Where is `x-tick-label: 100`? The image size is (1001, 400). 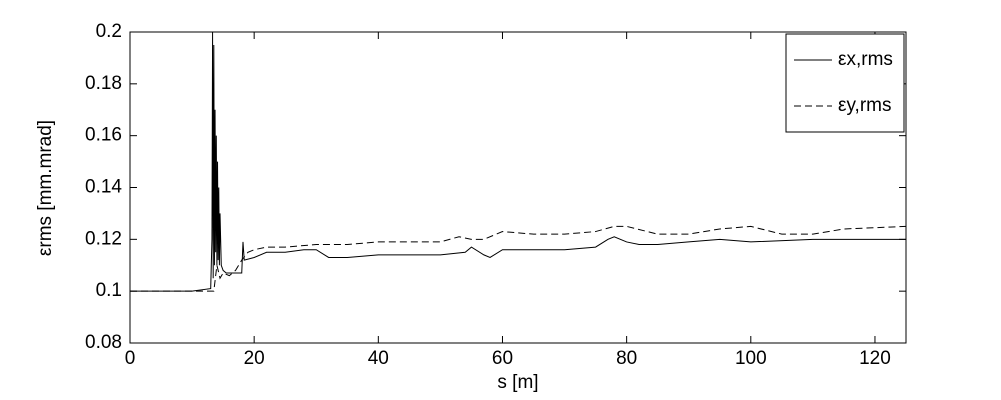
x-tick-label: 100 is located at coordinates (751, 358).